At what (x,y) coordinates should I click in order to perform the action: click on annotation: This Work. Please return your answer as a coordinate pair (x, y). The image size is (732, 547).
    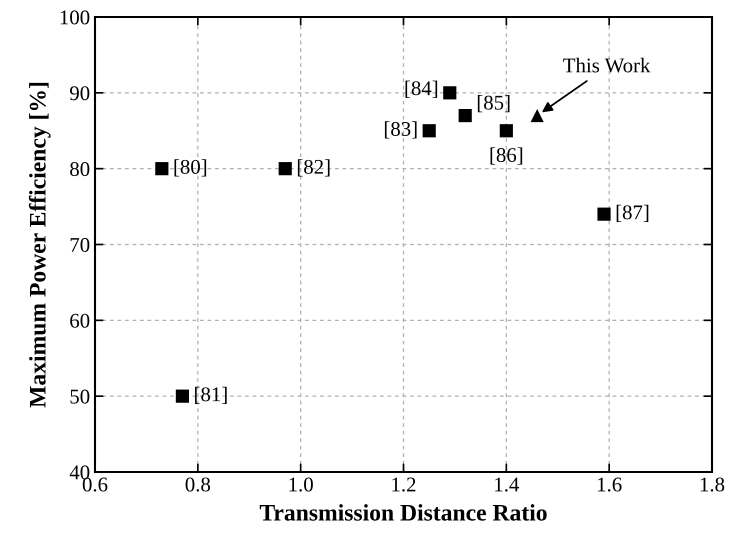
    Looking at the image, I should click on (606, 65).